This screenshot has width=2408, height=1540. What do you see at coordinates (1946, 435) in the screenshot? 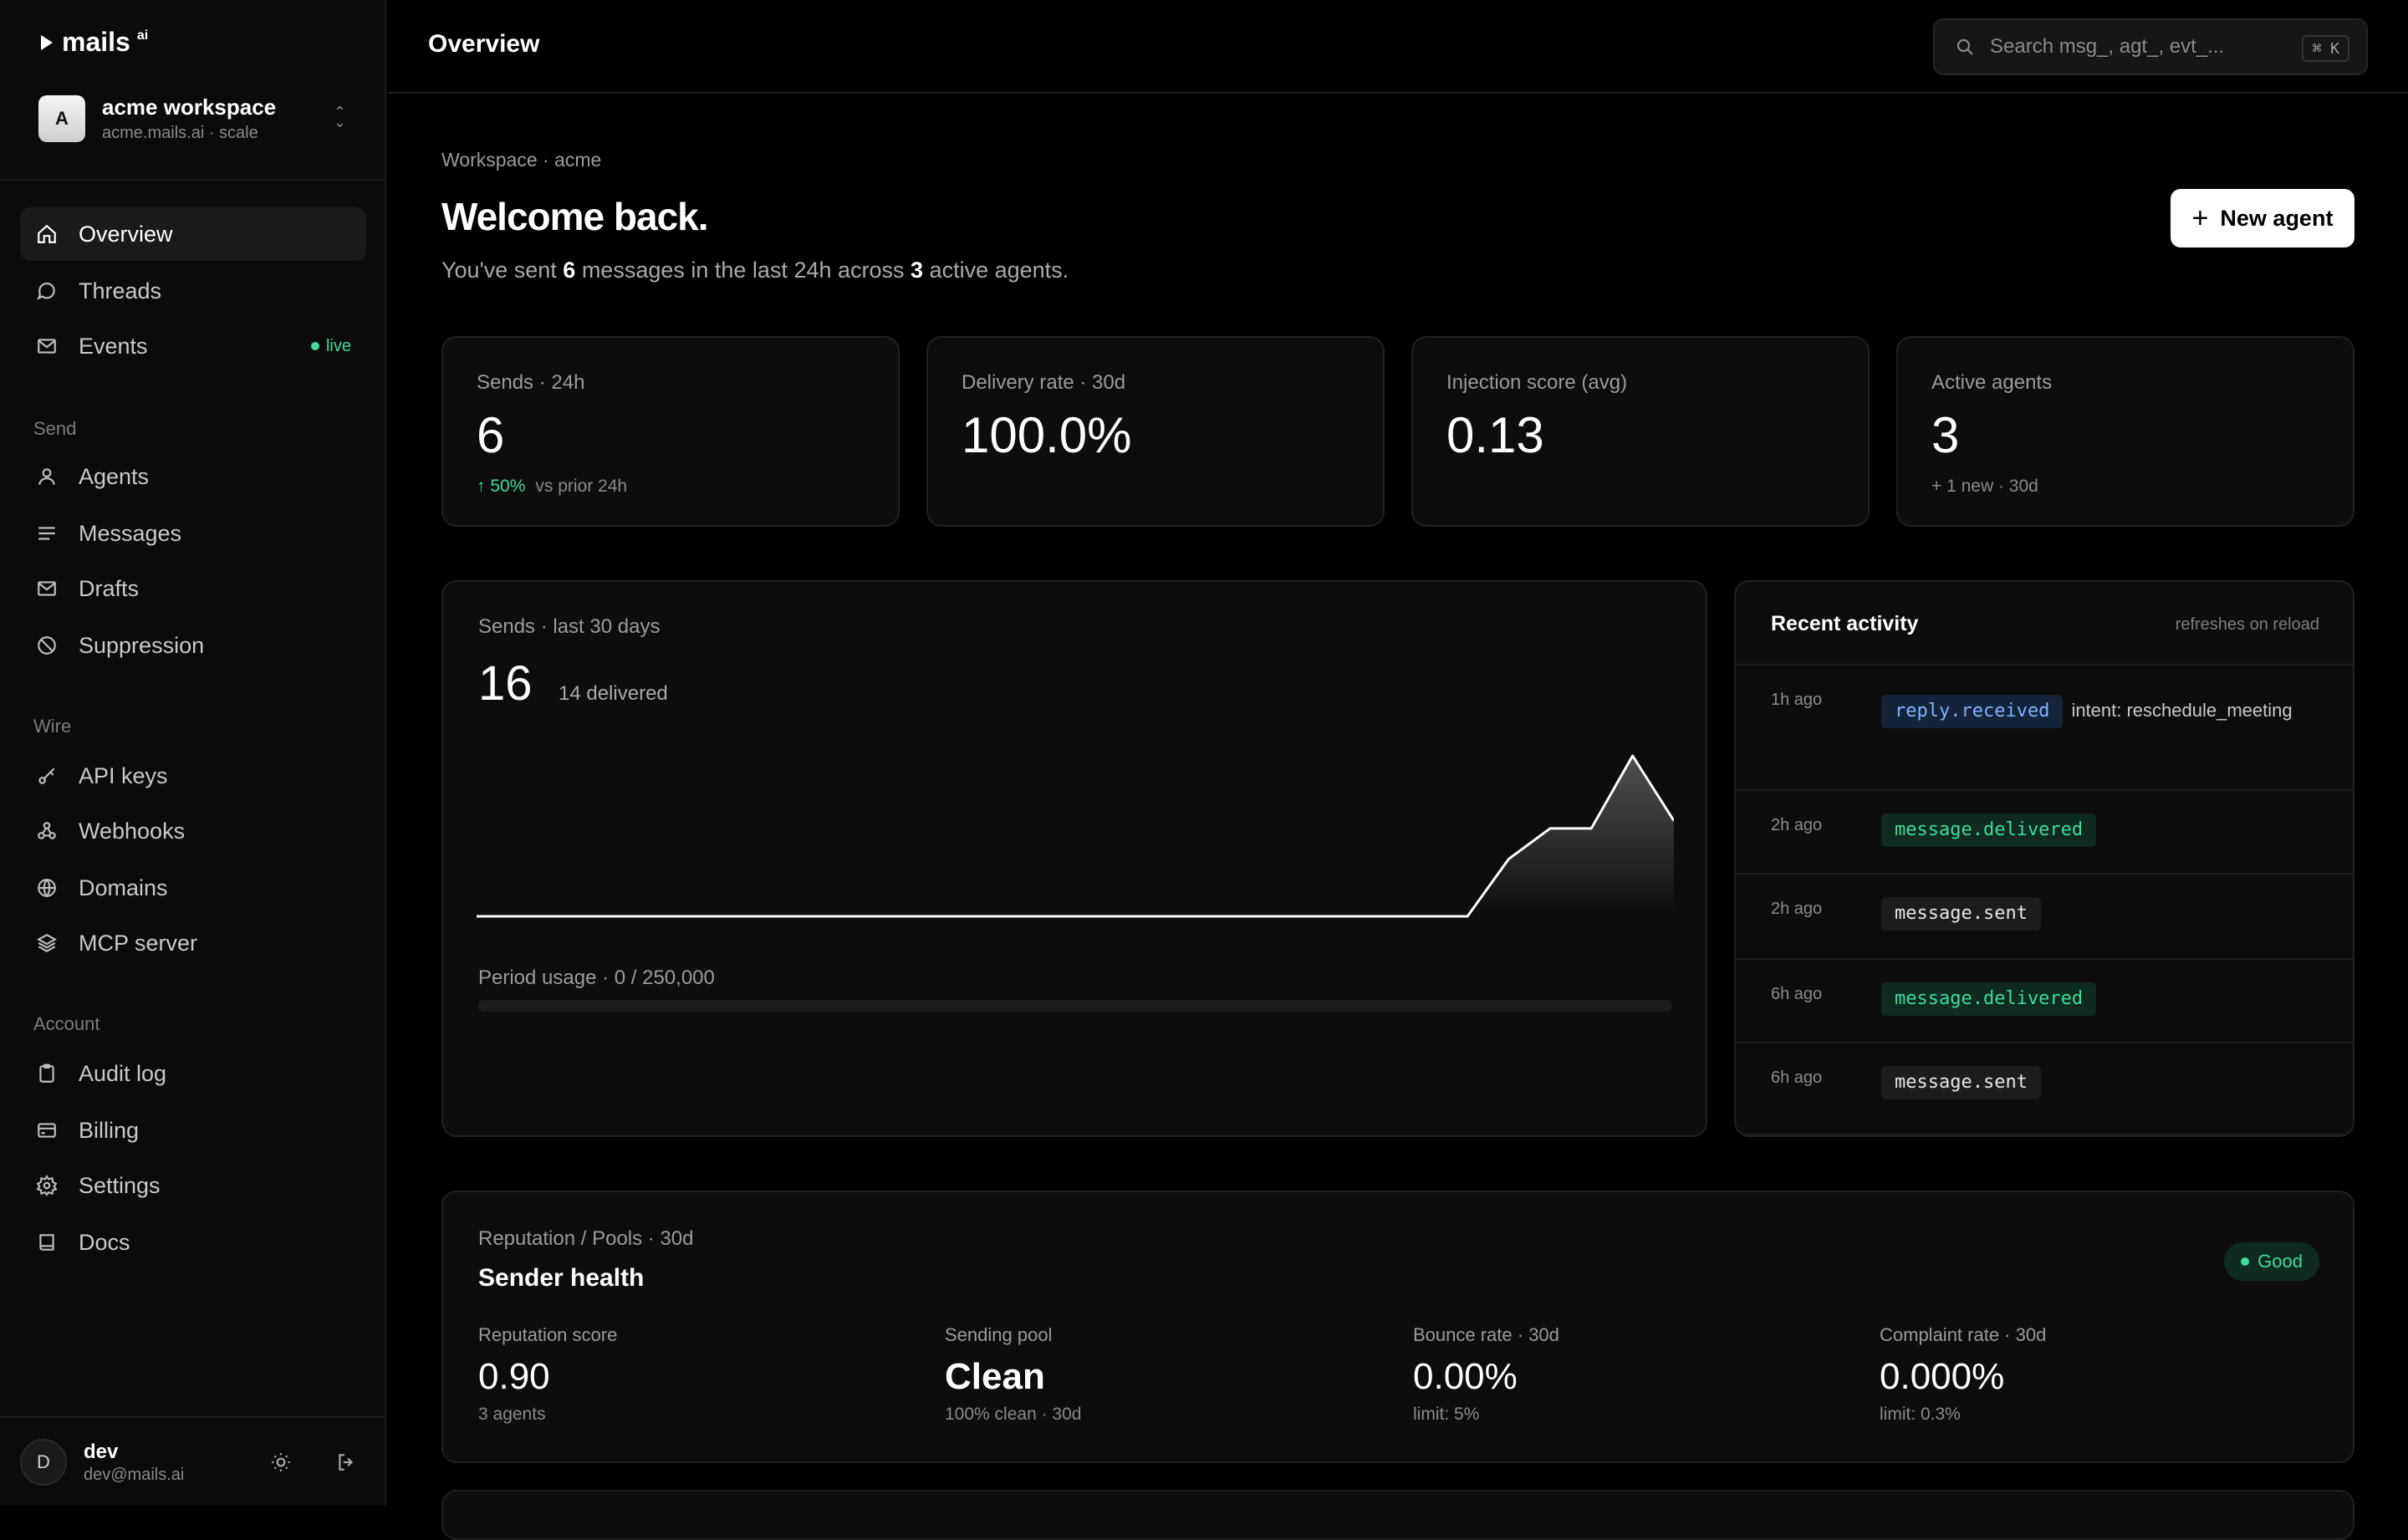
I see `stat-value: 3` at bounding box center [1946, 435].